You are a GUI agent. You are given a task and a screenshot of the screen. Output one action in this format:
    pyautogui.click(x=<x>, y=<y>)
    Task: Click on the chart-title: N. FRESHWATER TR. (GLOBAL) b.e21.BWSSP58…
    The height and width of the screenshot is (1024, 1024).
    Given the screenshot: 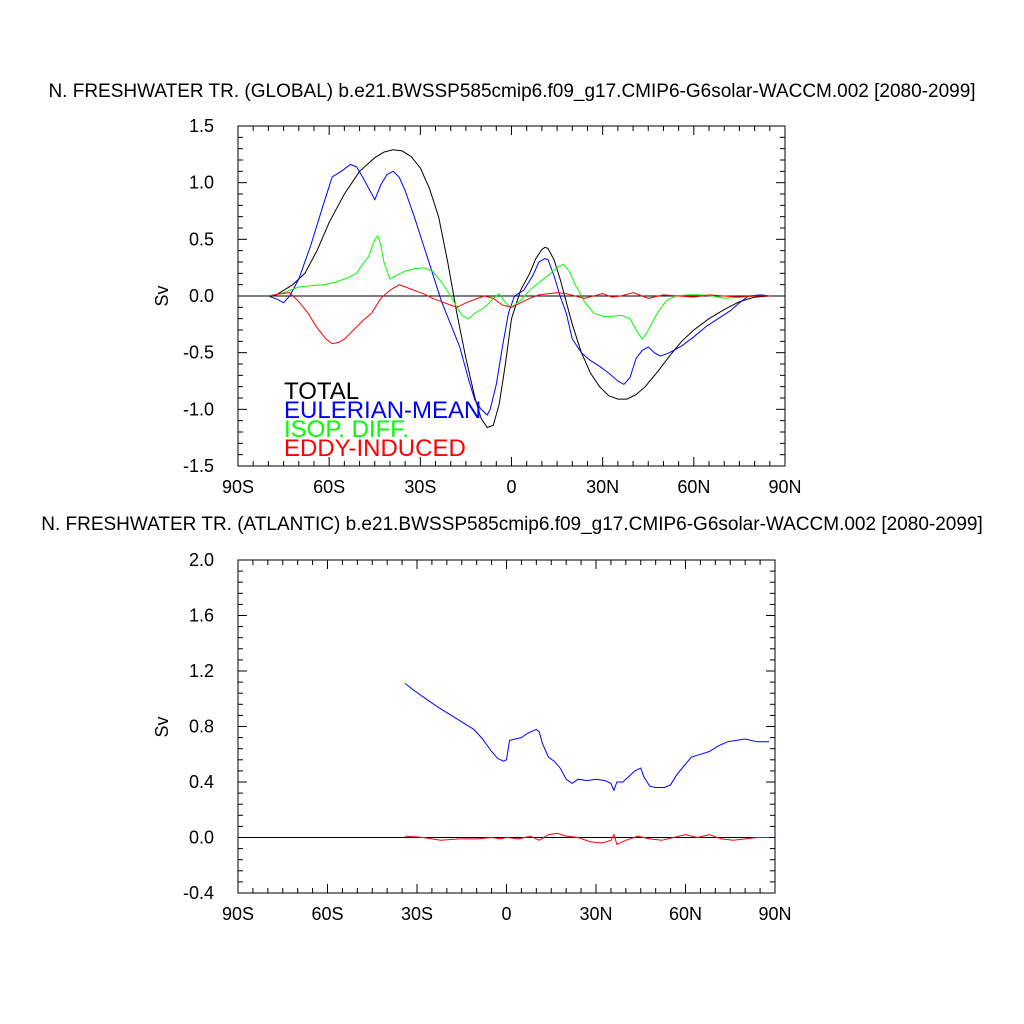 What is the action you would take?
    pyautogui.click(x=511, y=91)
    